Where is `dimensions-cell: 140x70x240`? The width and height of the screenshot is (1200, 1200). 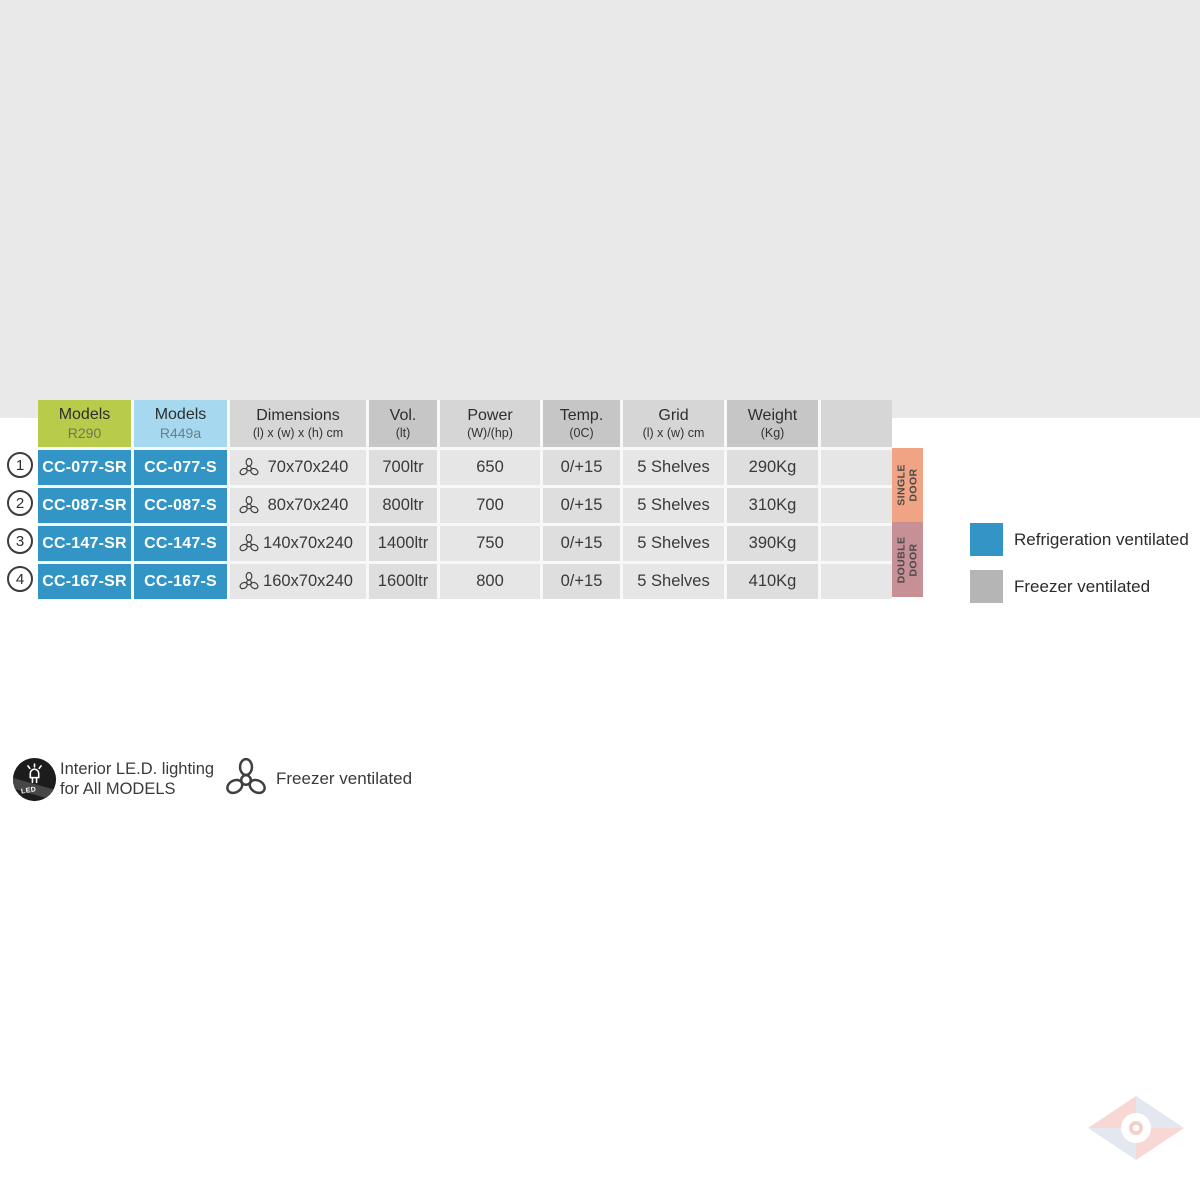
dimensions-cell: 140x70x240 is located at coordinates (298, 543).